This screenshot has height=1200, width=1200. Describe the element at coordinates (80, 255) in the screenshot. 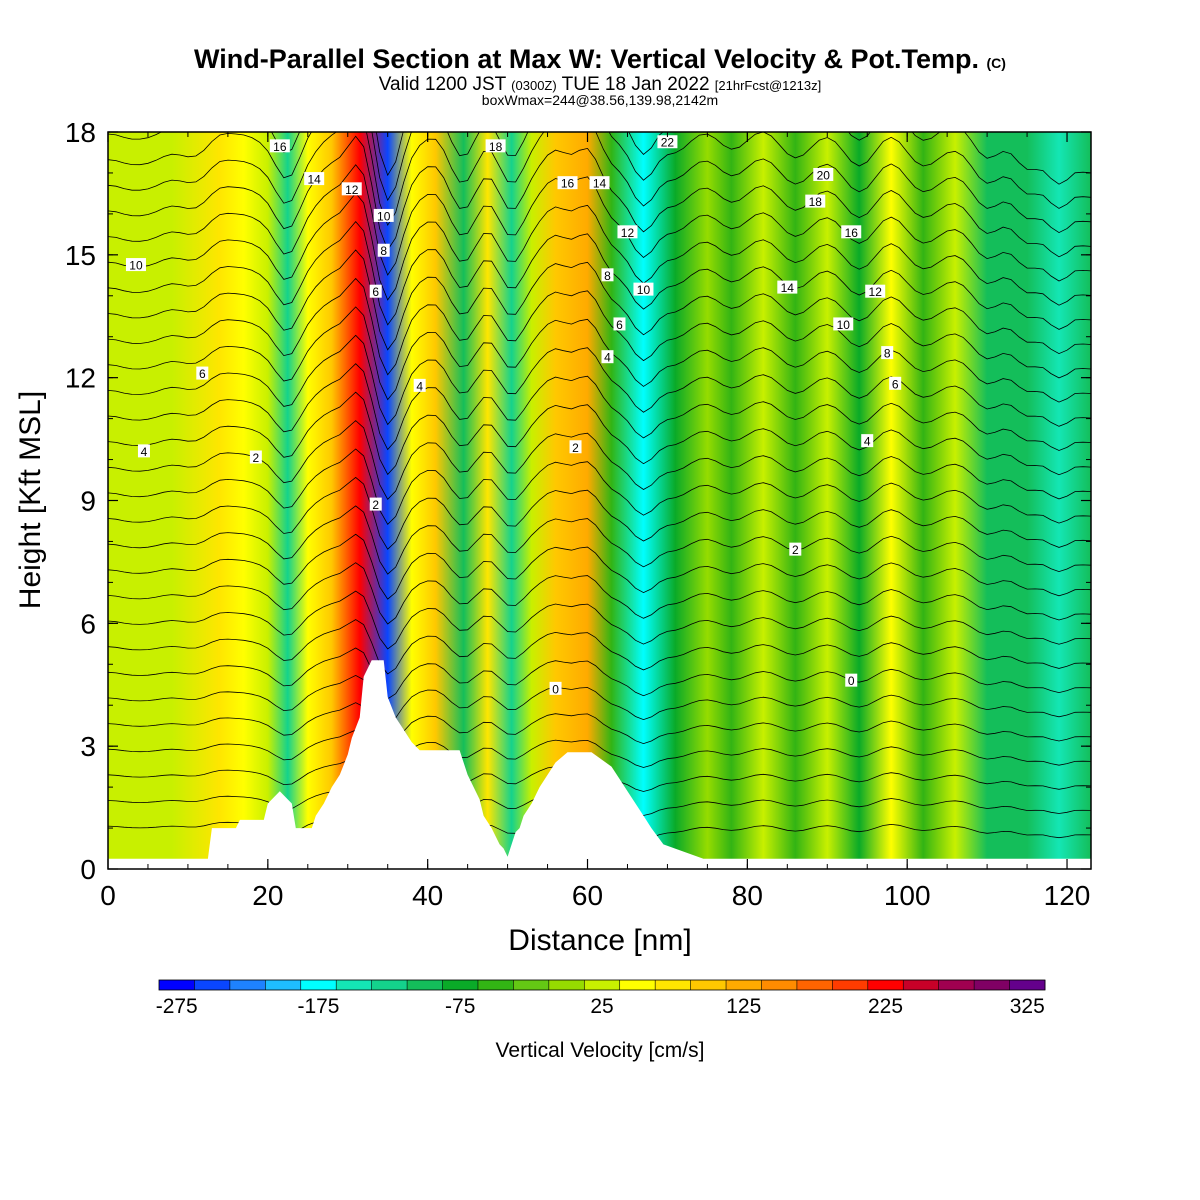

I see `y-tick-label: 15` at that location.